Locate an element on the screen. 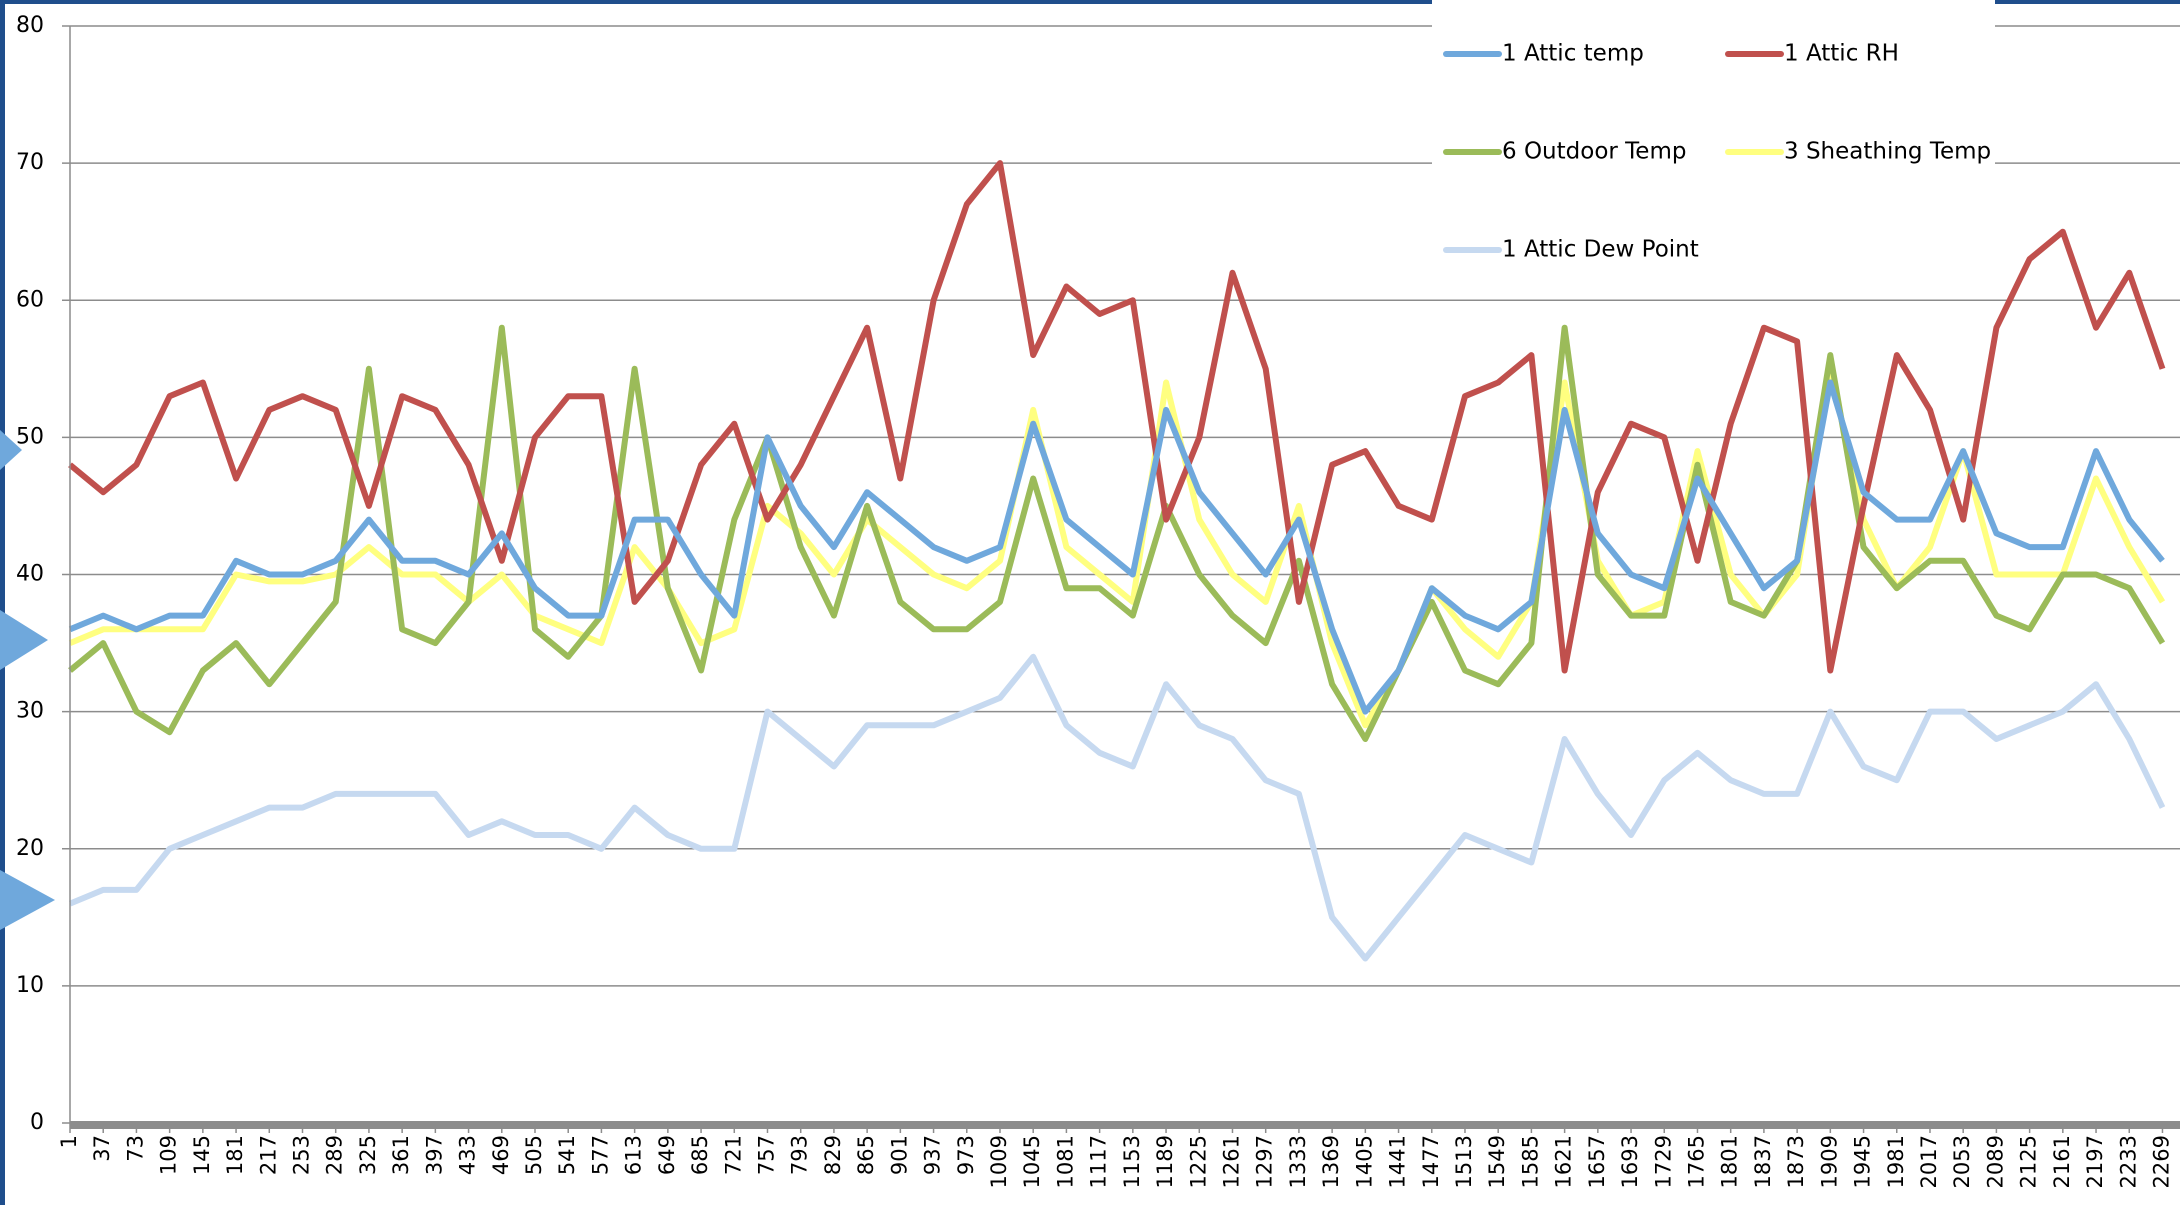 Image resolution: width=2180 pixels, height=1205 pixels. x-tick-label: 541 is located at coordinates (567, 1155).